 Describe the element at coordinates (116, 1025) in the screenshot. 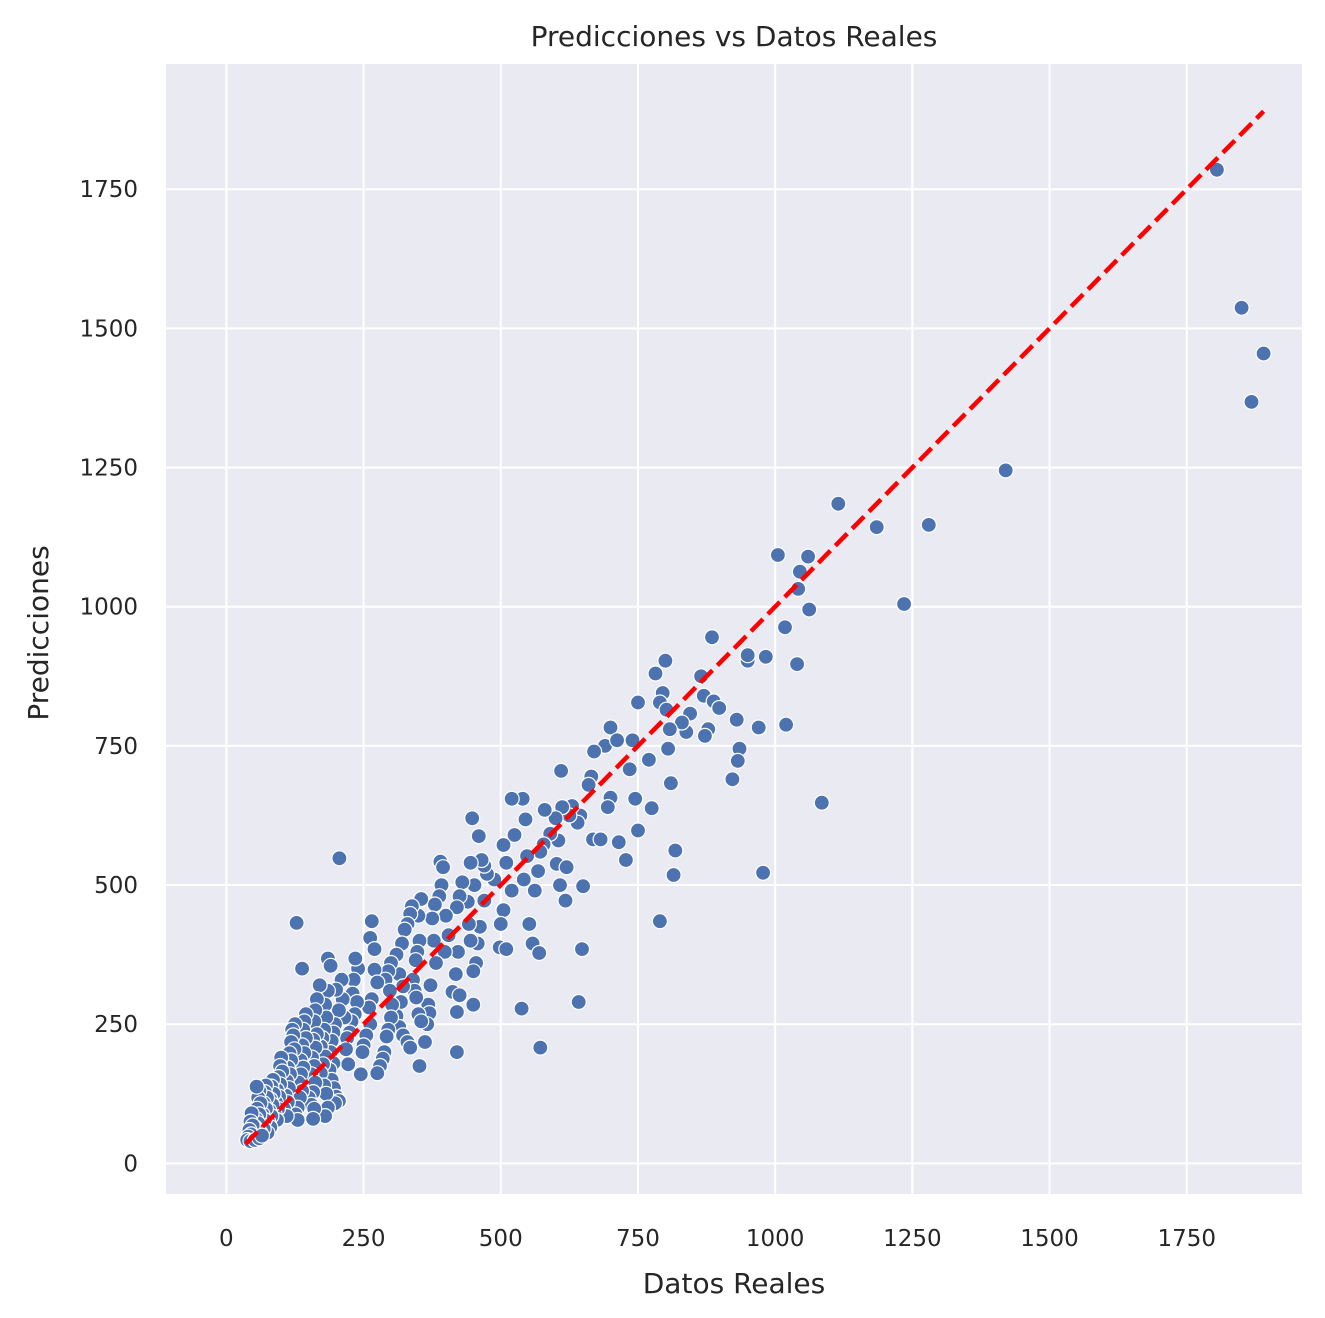

I see `y-tick-label: 250` at that location.